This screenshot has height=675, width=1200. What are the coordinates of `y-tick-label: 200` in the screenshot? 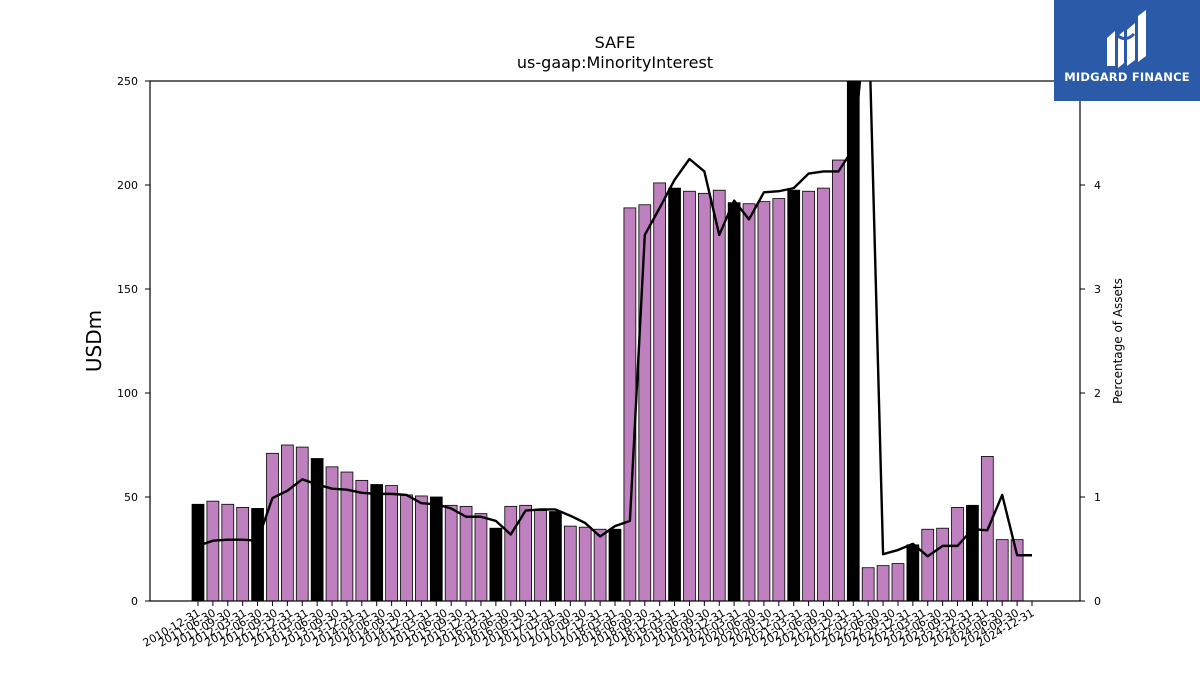 It's located at (127, 185).